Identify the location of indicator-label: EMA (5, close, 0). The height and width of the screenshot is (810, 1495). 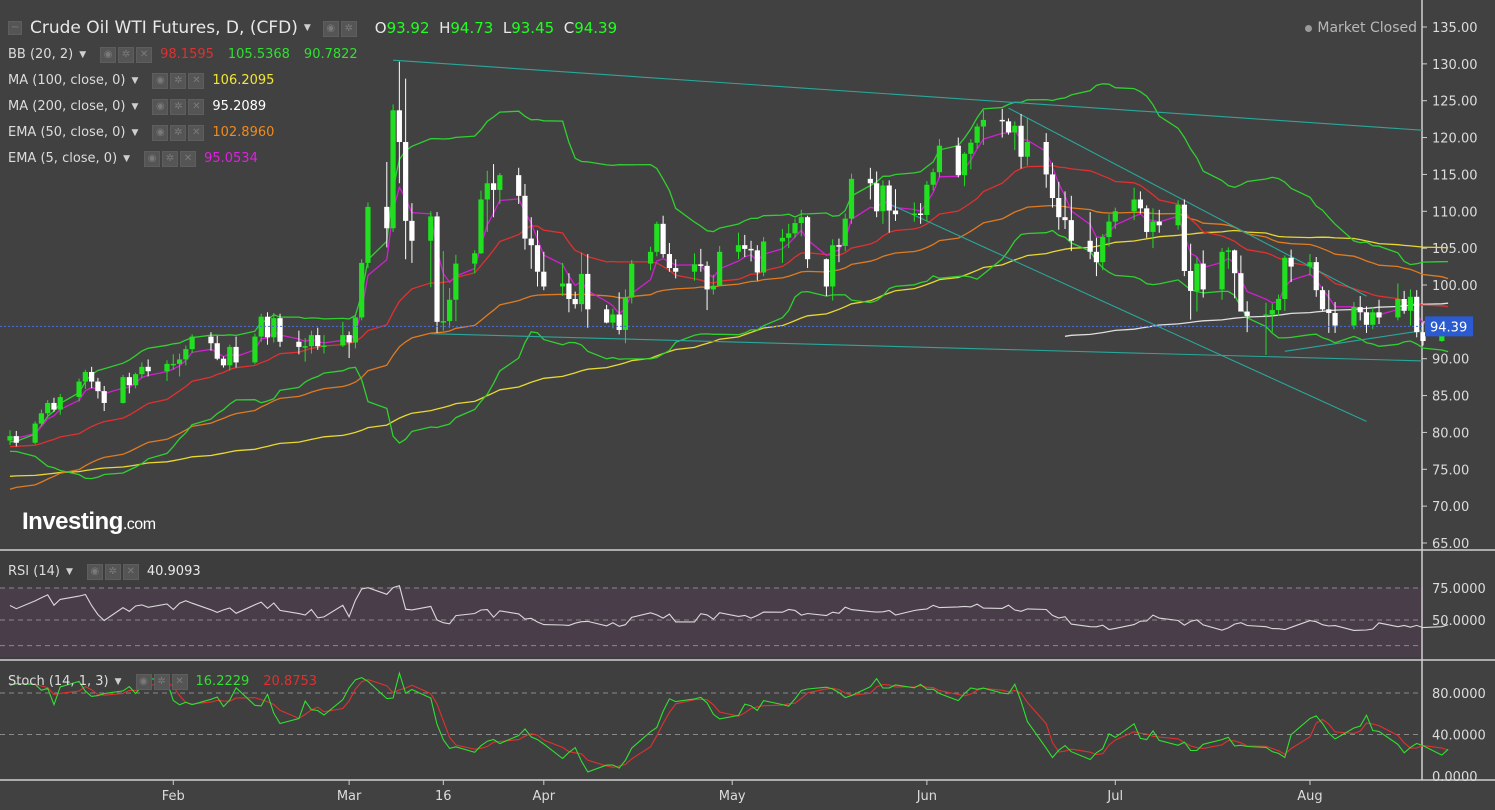
(63, 158).